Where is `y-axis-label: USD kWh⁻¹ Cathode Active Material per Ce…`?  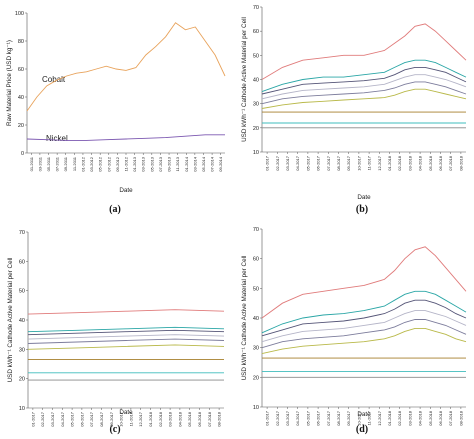
y-axis-label: USD kWh⁻¹ Cathode Active Material per Ce… is located at coordinates (244, 318).